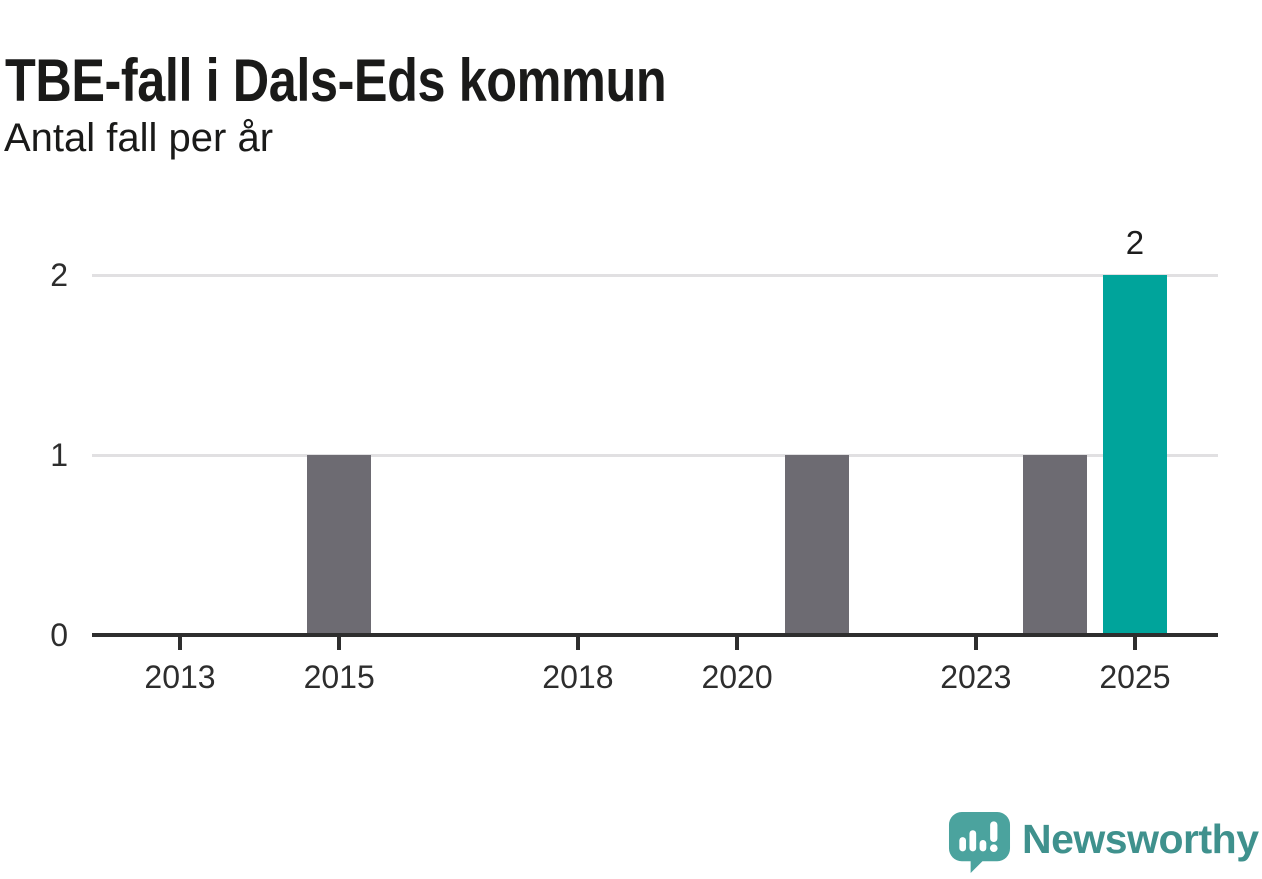  I want to click on chart-title: TBE-fall i Dals-Eds kommun, so click(336, 81).